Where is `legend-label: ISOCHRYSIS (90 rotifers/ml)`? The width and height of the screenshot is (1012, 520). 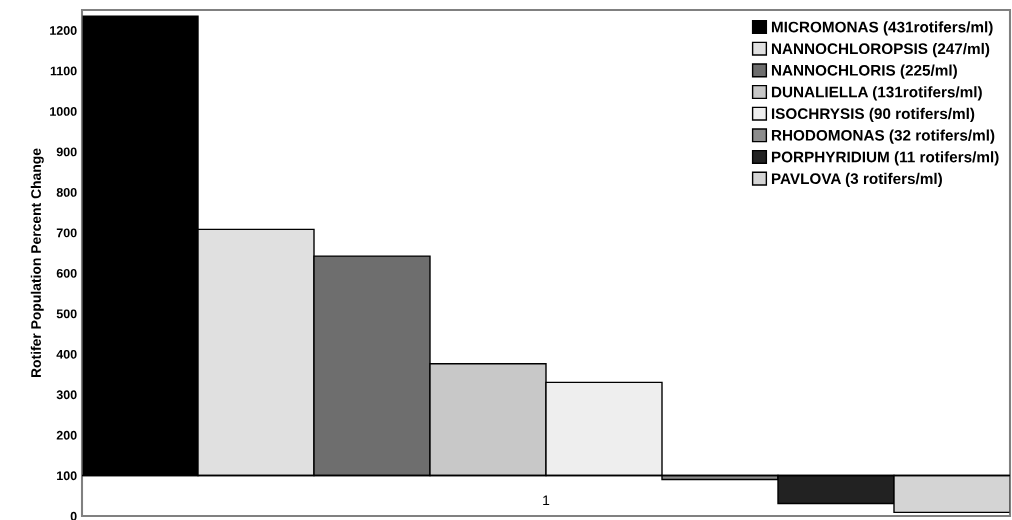
legend-label: ISOCHRYSIS (90 rotifers/ml) is located at coordinates (873, 115).